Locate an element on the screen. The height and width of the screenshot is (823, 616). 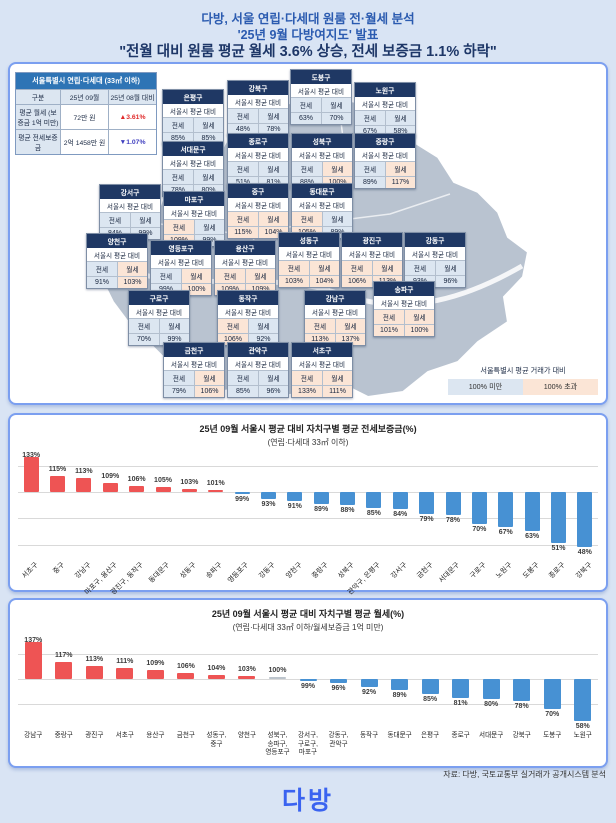
district-card: 구로구 서울시 평균 대비 전세 월세 70% 99% is located at coordinates (159, 318).